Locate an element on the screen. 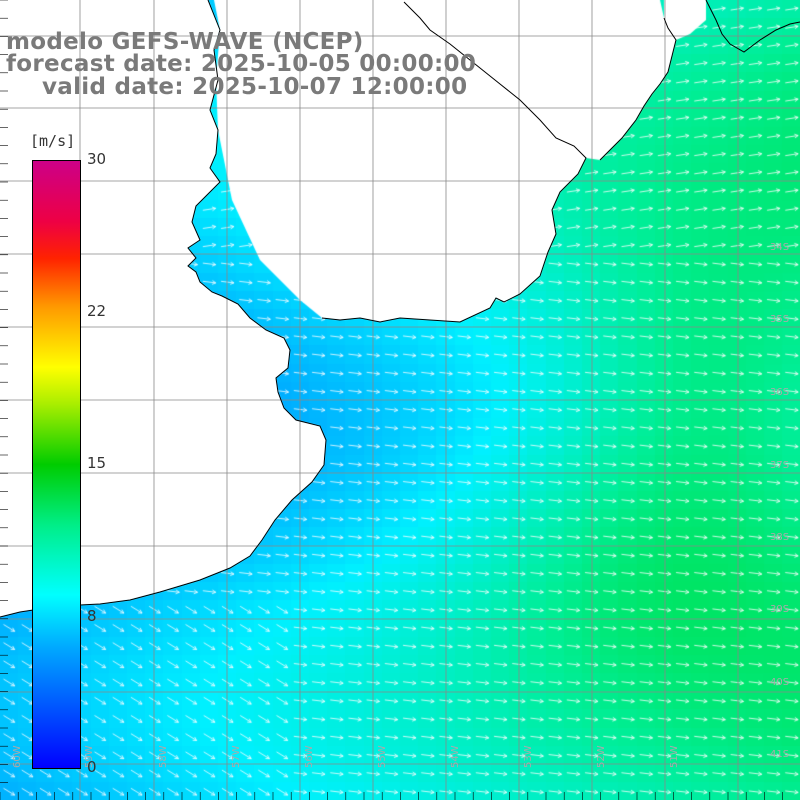  latitude-label: 39S is located at coordinates (779, 609).